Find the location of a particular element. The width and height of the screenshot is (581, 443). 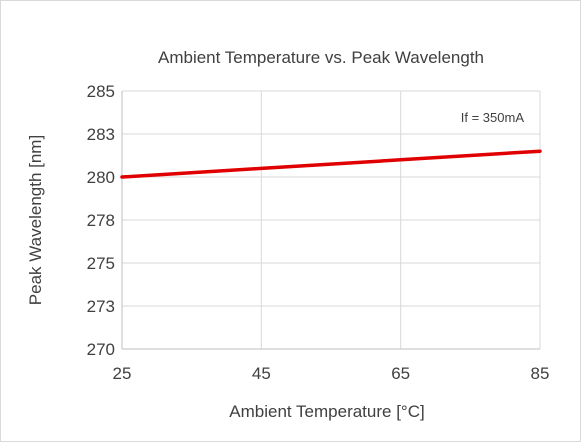

chart-title: Ambient Temperature vs. Peak Wavelength is located at coordinates (321, 57).